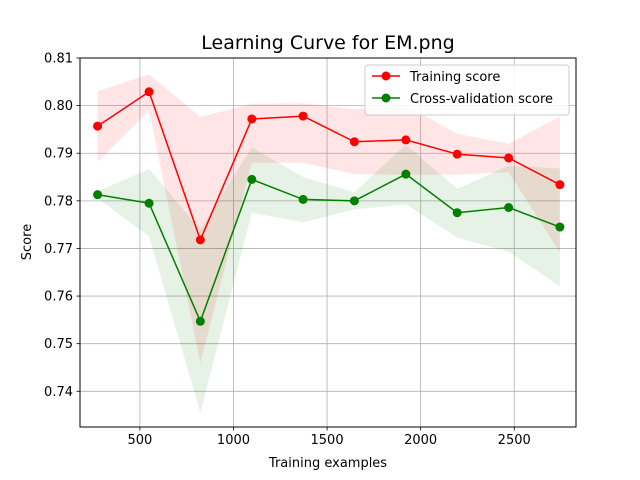 The height and width of the screenshot is (480, 640). I want to click on y-tick-label: 0.81, so click(58, 59).